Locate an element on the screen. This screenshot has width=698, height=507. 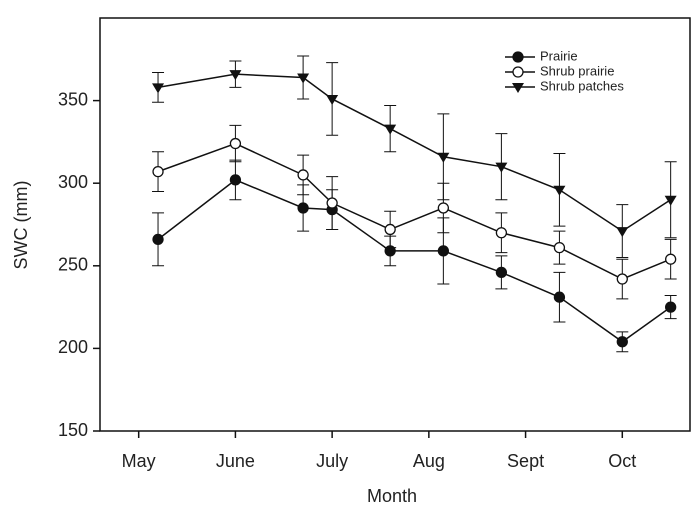
y-tick-label: 250 is located at coordinates (73, 265).